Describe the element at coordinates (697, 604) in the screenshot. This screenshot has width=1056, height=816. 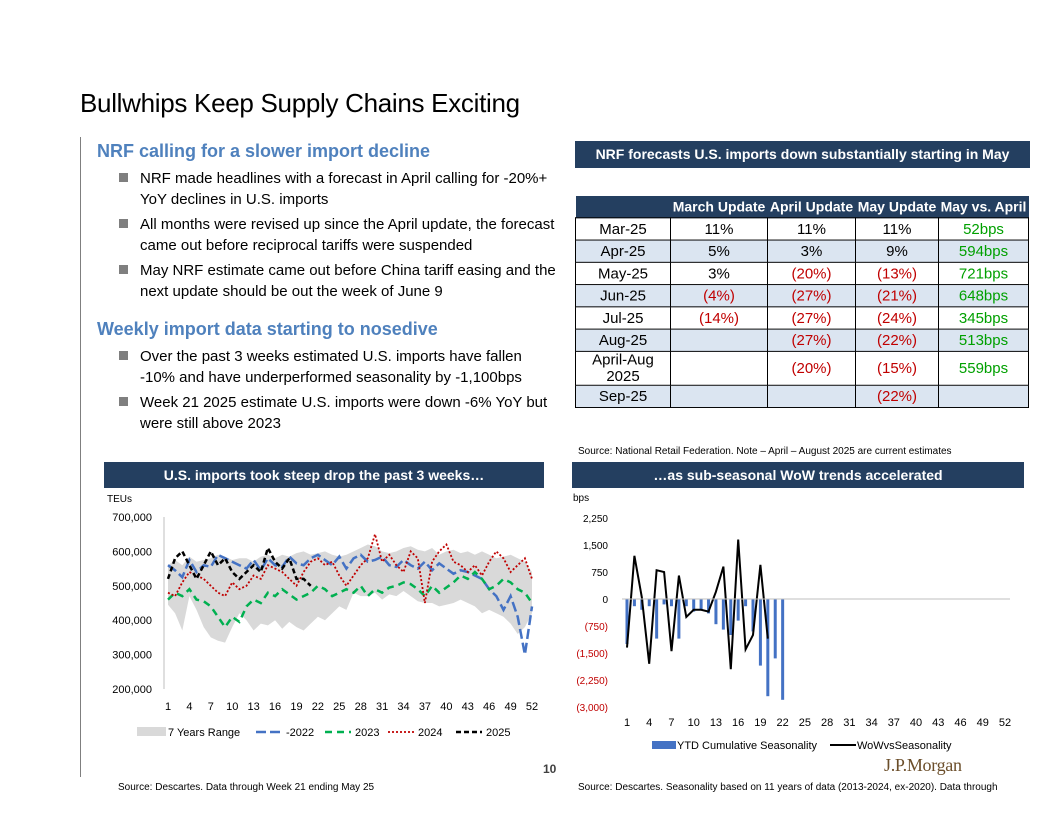
I see `wow-line` at that location.